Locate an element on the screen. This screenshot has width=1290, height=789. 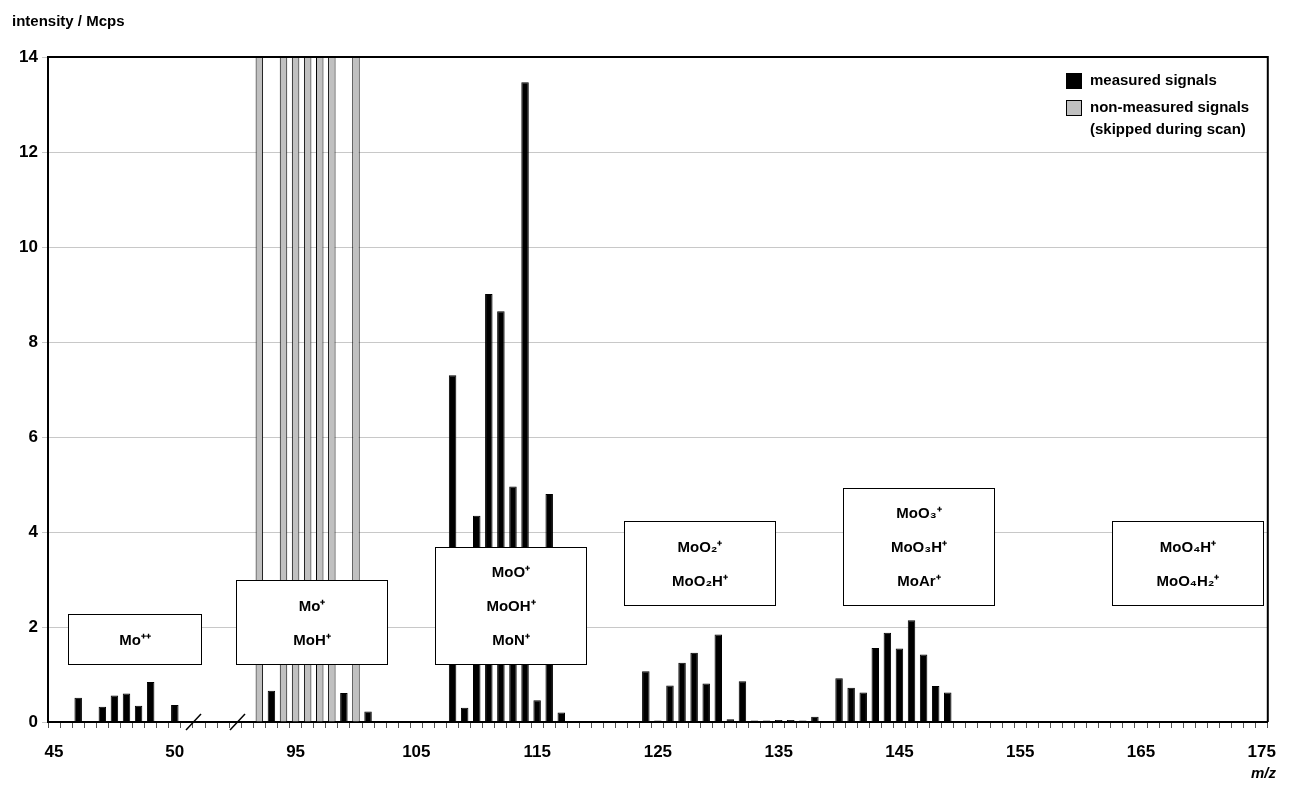
x-axis-title: m/z is located at coordinates (1263, 772).